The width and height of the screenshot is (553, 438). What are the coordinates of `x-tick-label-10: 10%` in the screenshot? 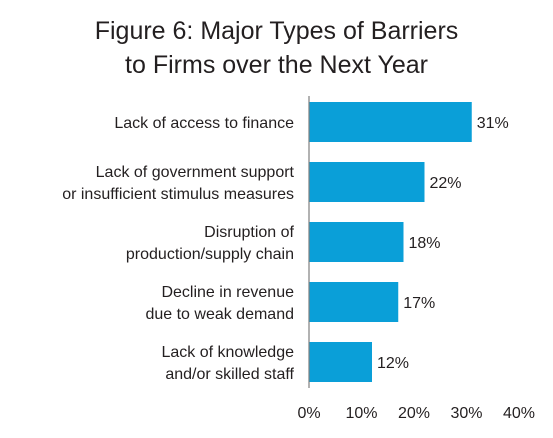 It's located at (361, 413).